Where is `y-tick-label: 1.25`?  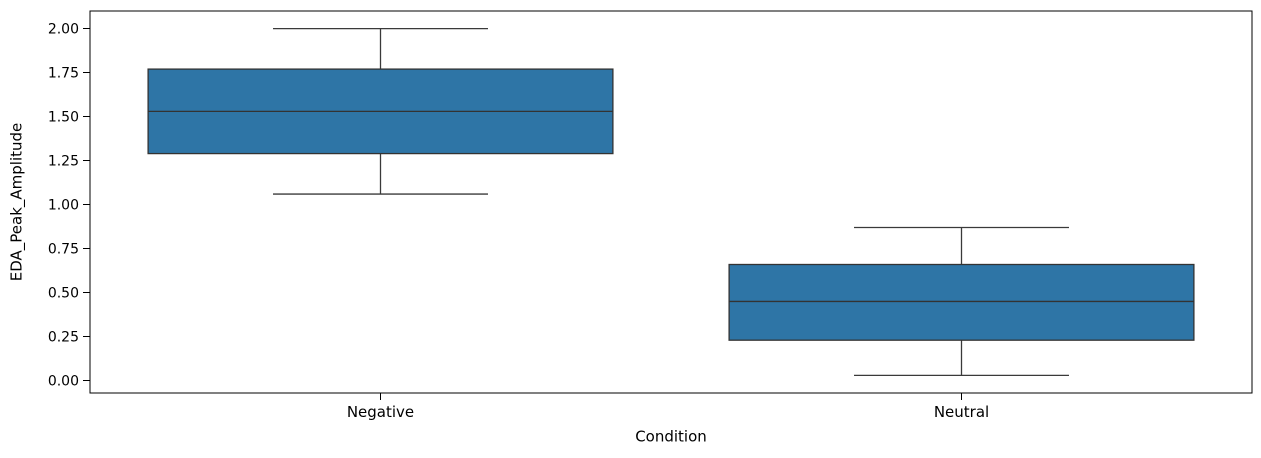 y-tick-label: 1.25 is located at coordinates (63, 162).